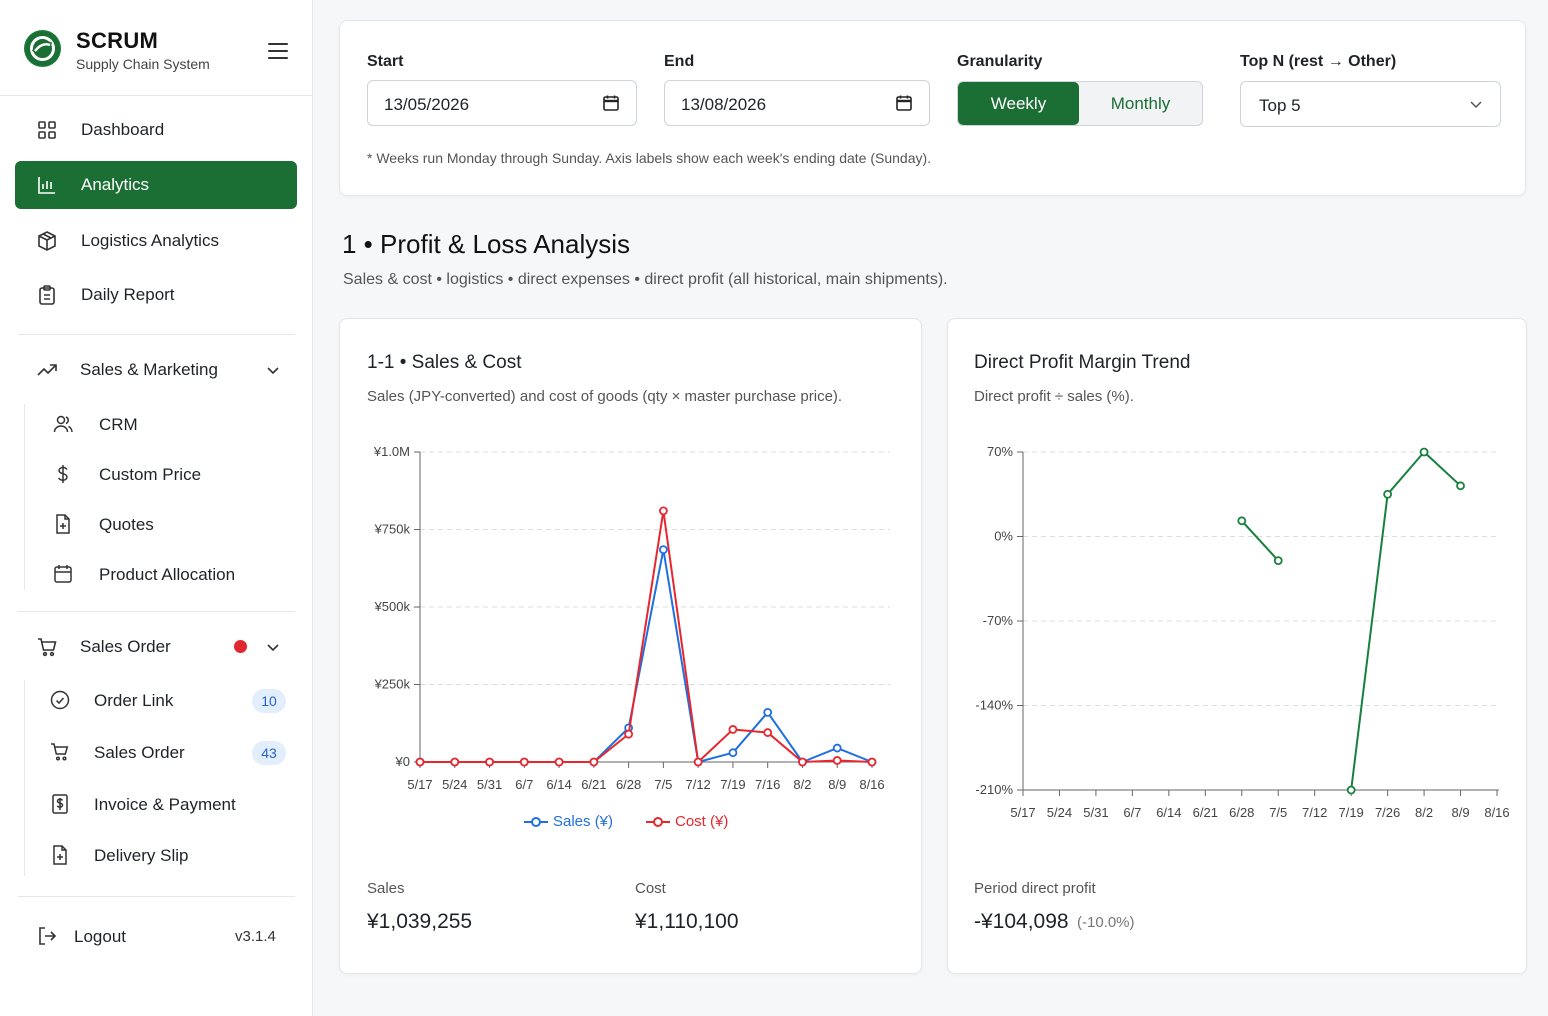 This screenshot has width=1548, height=1016. What do you see at coordinates (165, 804) in the screenshot?
I see `sub-item-label: Invoice & Payment` at bounding box center [165, 804].